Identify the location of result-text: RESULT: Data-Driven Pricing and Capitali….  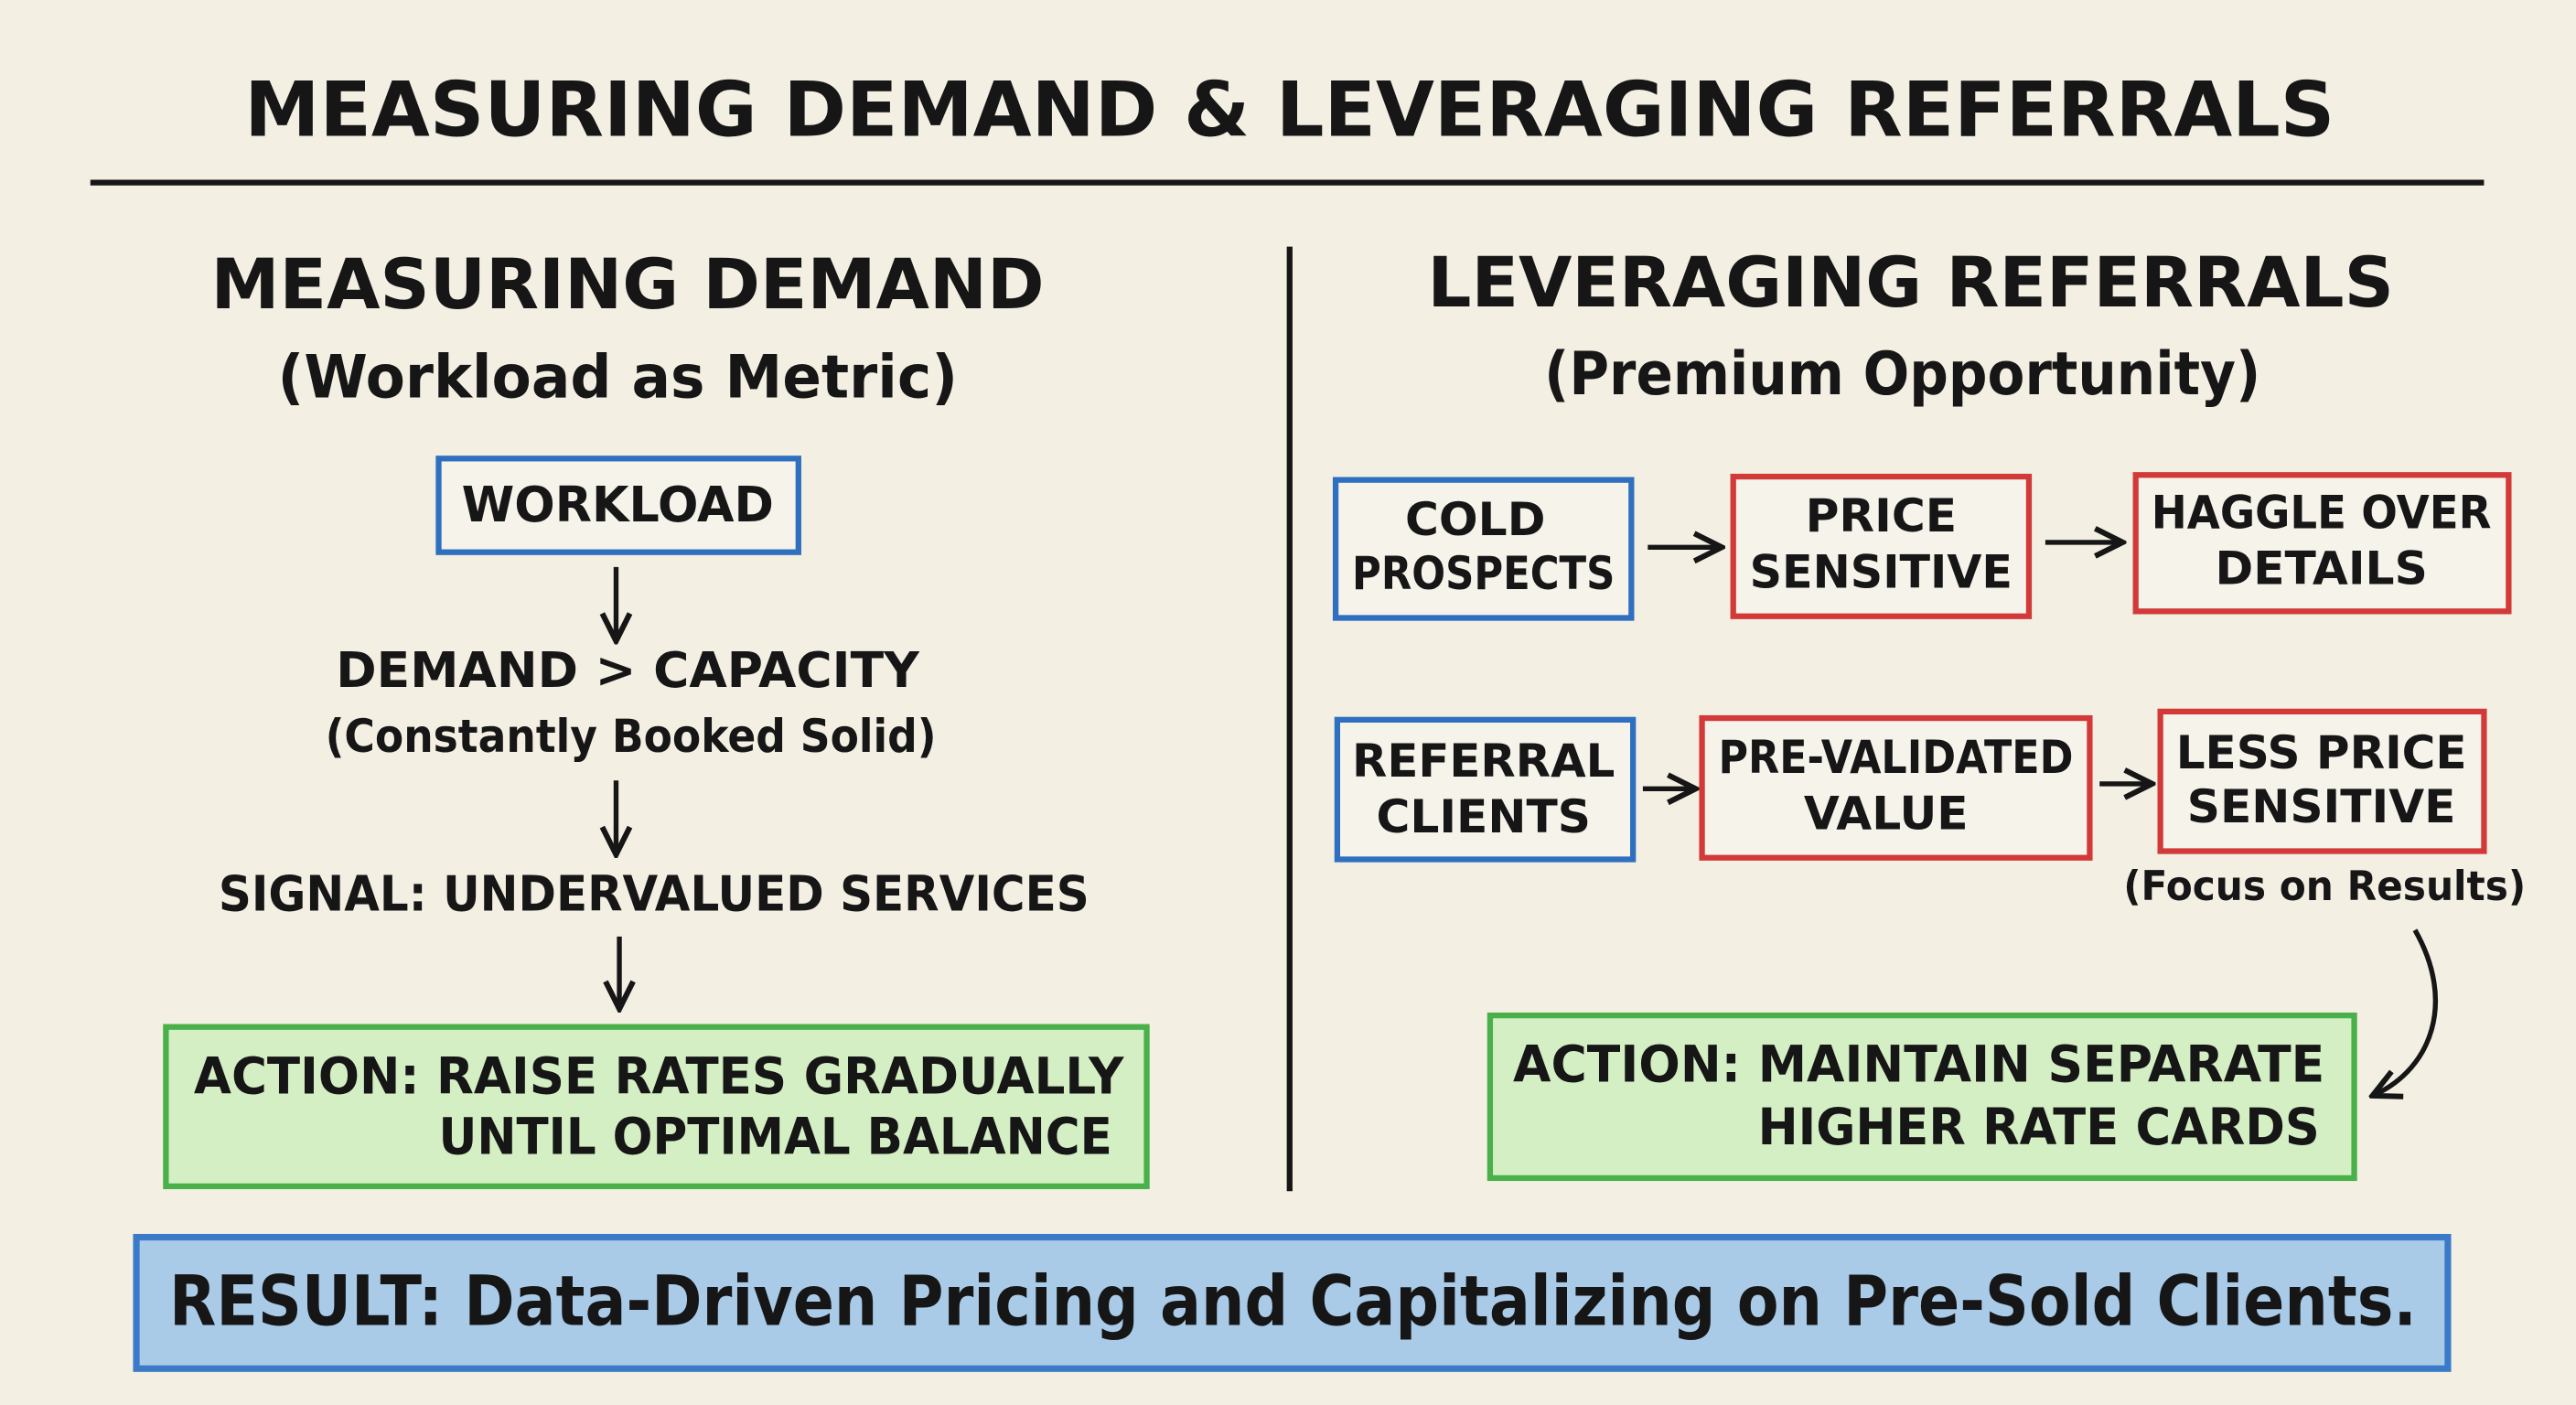
(1293, 1301).